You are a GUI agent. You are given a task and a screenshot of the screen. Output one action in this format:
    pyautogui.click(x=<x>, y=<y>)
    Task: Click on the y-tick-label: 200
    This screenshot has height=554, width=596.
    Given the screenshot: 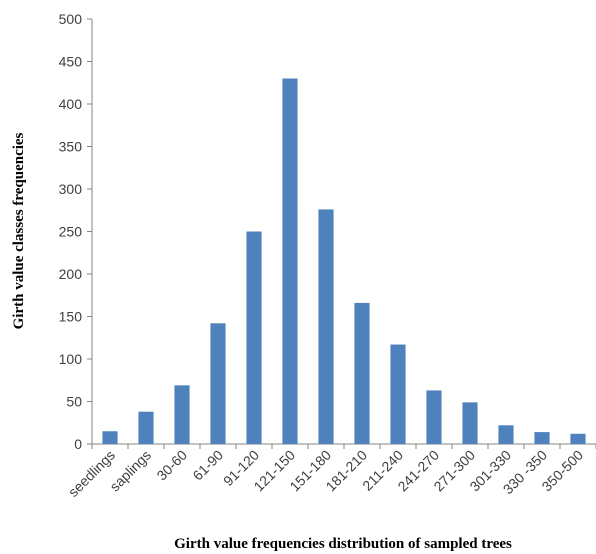 What is the action you would take?
    pyautogui.click(x=71, y=274)
    